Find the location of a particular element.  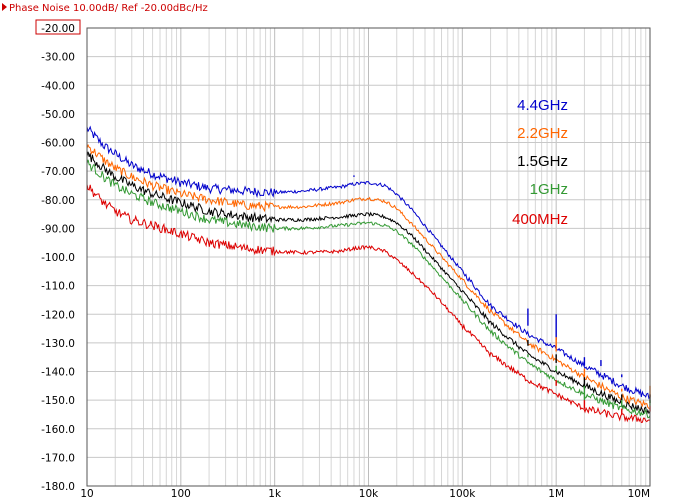

legend-entry: 400MHz is located at coordinates (540, 219).